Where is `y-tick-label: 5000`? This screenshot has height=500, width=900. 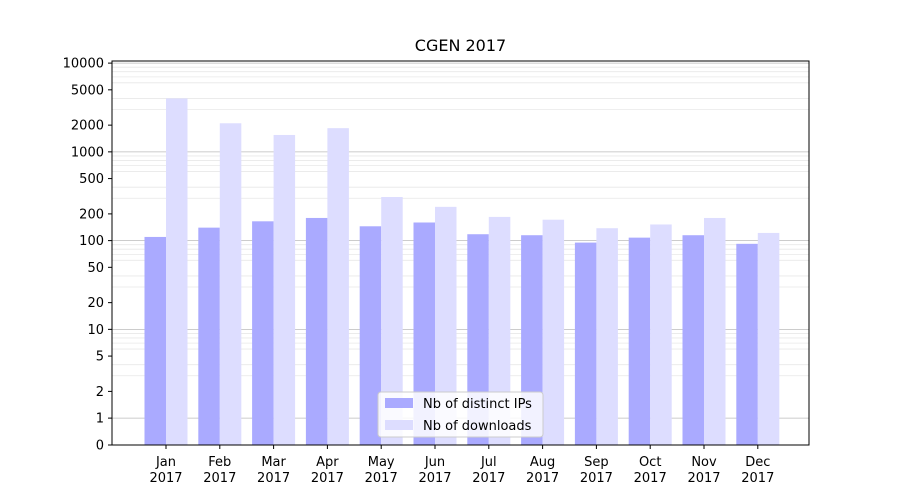
y-tick-label: 5000 is located at coordinates (87, 90).